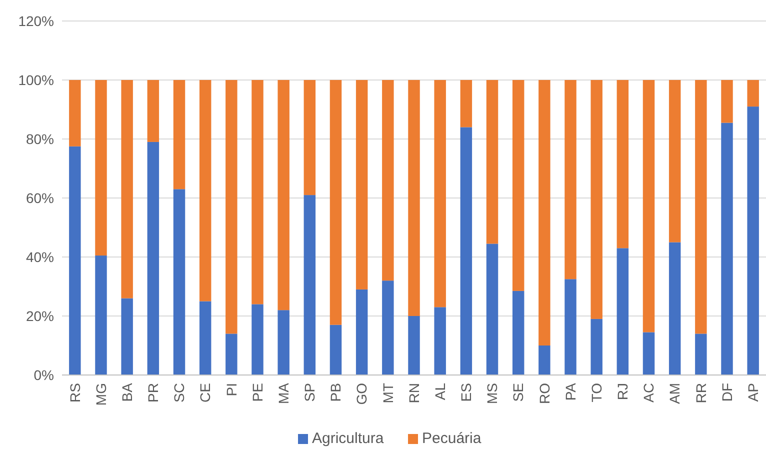  I want to click on x-tick-label: PE, so click(257, 392).